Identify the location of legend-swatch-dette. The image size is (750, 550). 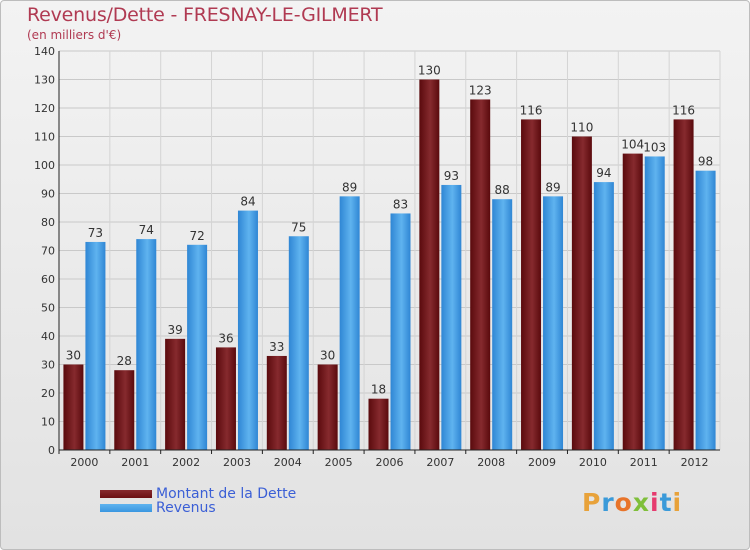
(126, 494).